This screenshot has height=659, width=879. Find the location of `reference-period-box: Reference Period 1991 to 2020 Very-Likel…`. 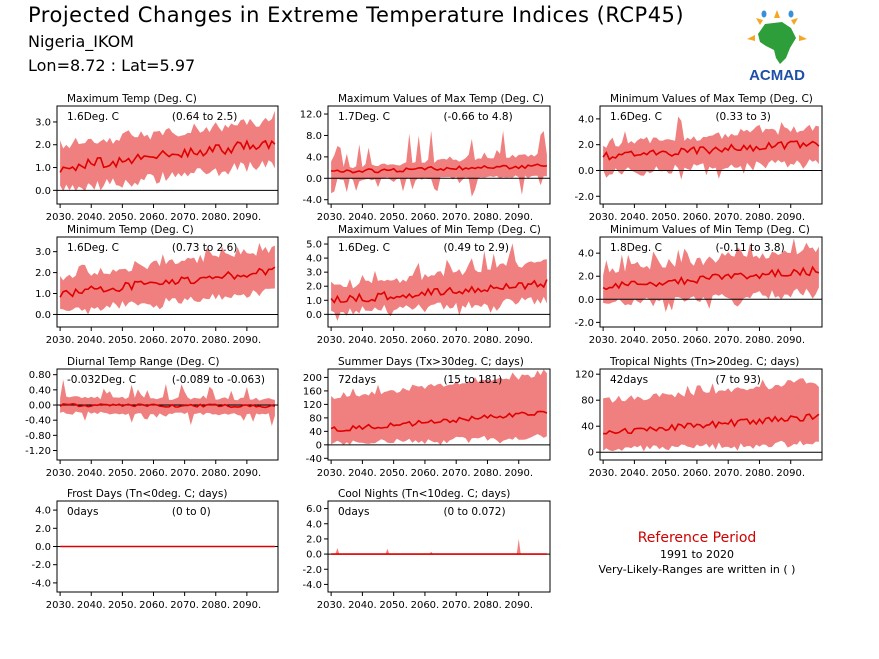

reference-period-box: Reference Period 1991 to 2020 Very-Likel… is located at coordinates (697, 553).